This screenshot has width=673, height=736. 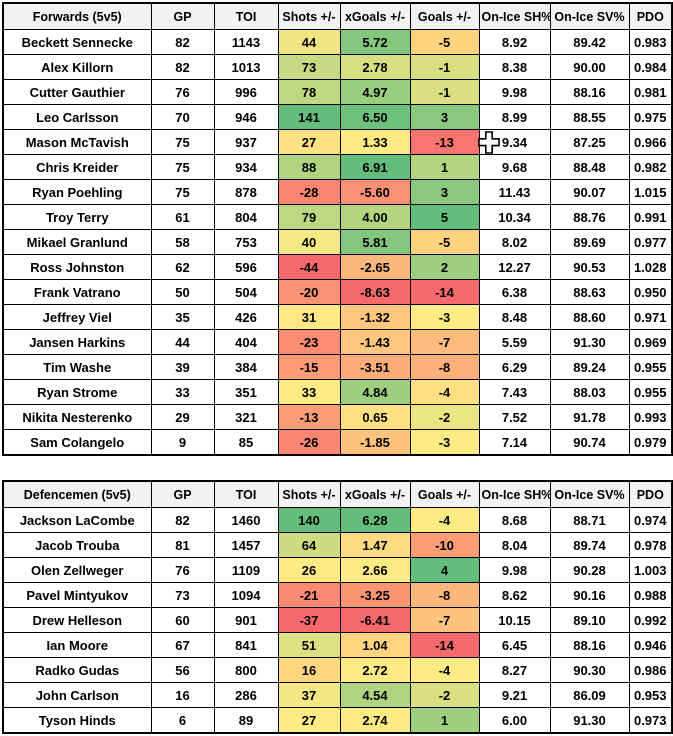 I want to click on column-header-goals: Goals +/-, so click(x=444, y=16).